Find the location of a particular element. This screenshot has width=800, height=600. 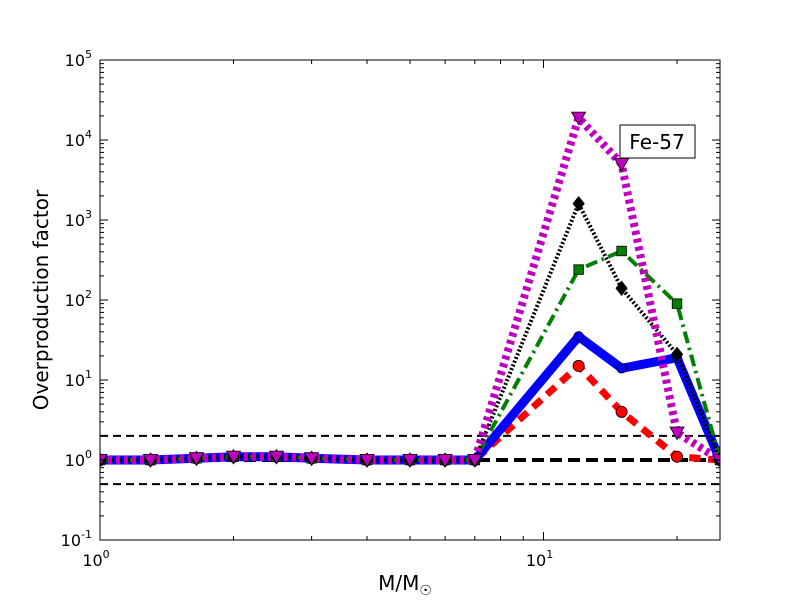

annotation-frame is located at coordinates (657, 141).